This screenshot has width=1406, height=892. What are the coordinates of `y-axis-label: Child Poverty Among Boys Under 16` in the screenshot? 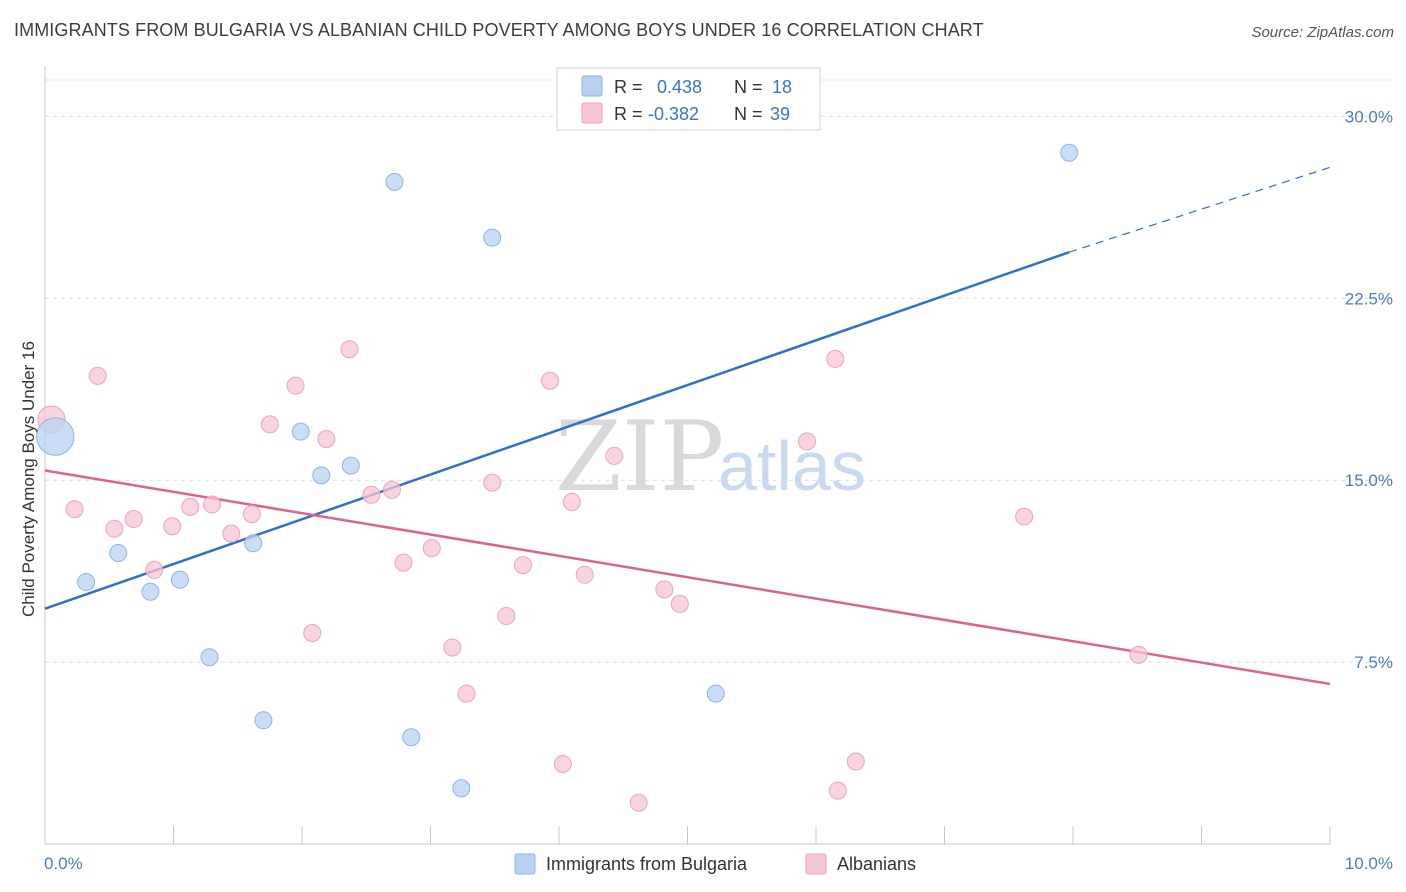 It's located at (28, 479).